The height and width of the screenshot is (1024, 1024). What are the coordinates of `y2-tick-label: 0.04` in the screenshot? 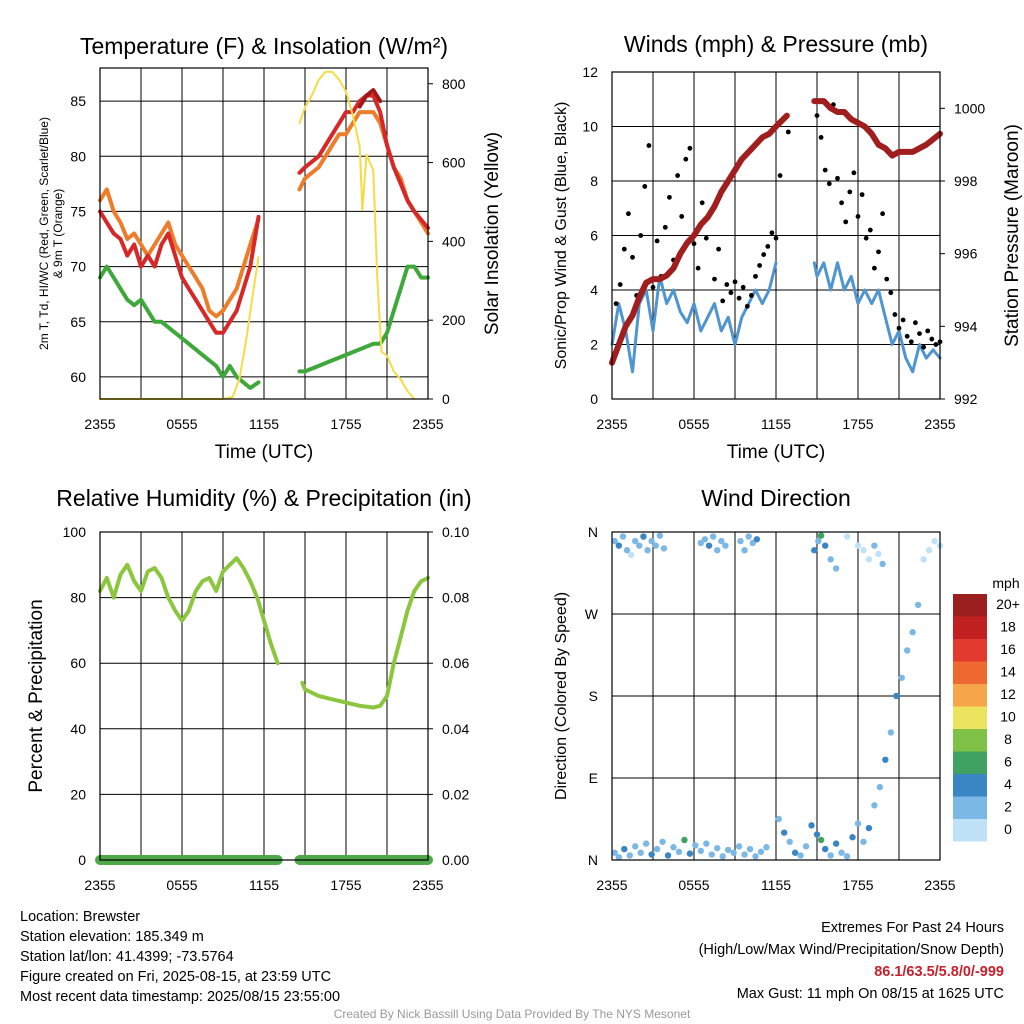 It's located at (455, 729).